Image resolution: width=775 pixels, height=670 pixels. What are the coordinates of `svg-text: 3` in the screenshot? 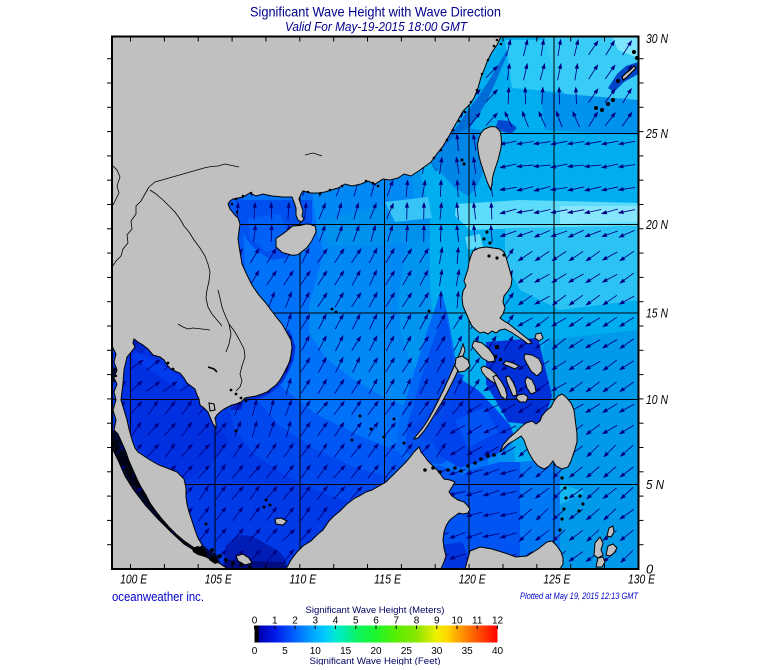 It's located at (315, 621).